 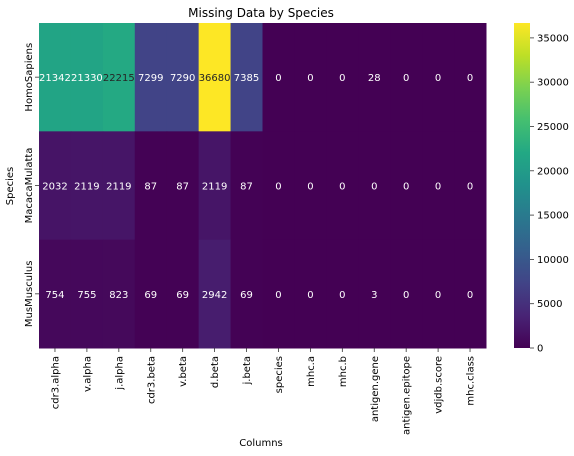 What do you see at coordinates (553, 260) in the screenshot?
I see `colorbar-tick-label: 10000` at bounding box center [553, 260].